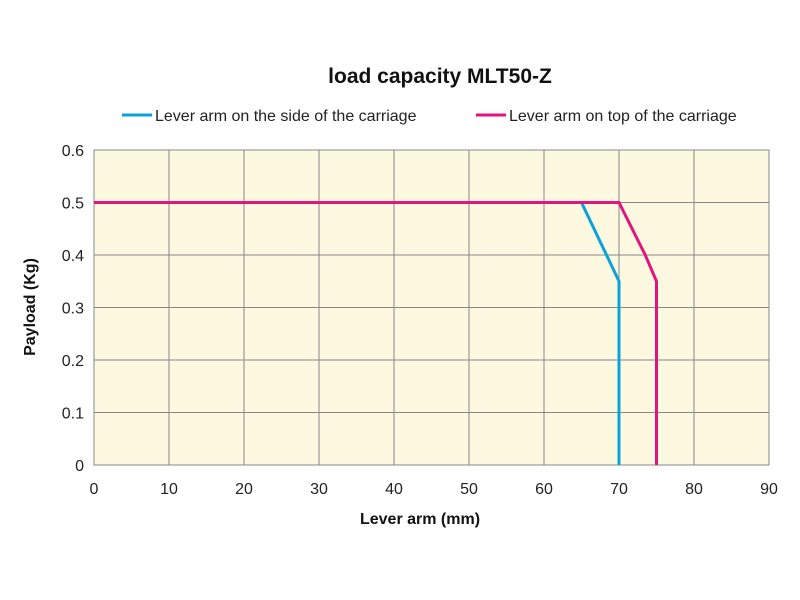 The height and width of the screenshot is (600, 800). I want to click on x-tick-label: 30, so click(319, 489).